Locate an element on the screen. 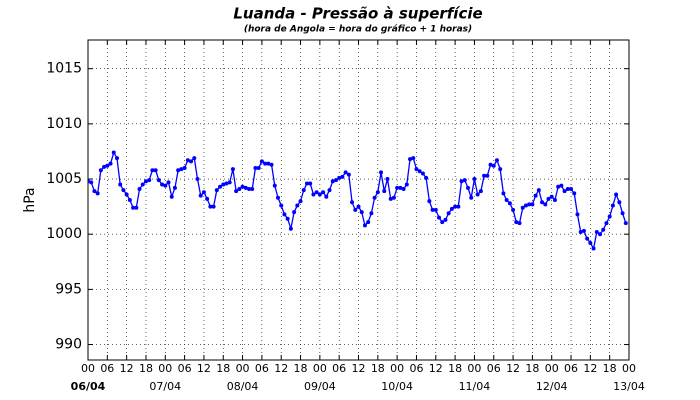  y-tick-label: 1015 is located at coordinates (64, 69).